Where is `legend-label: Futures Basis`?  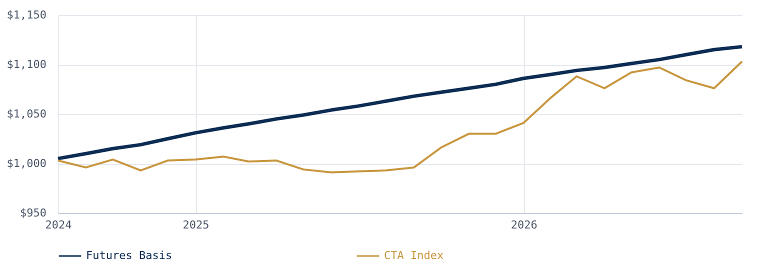 legend-label: Futures Basis is located at coordinates (129, 254).